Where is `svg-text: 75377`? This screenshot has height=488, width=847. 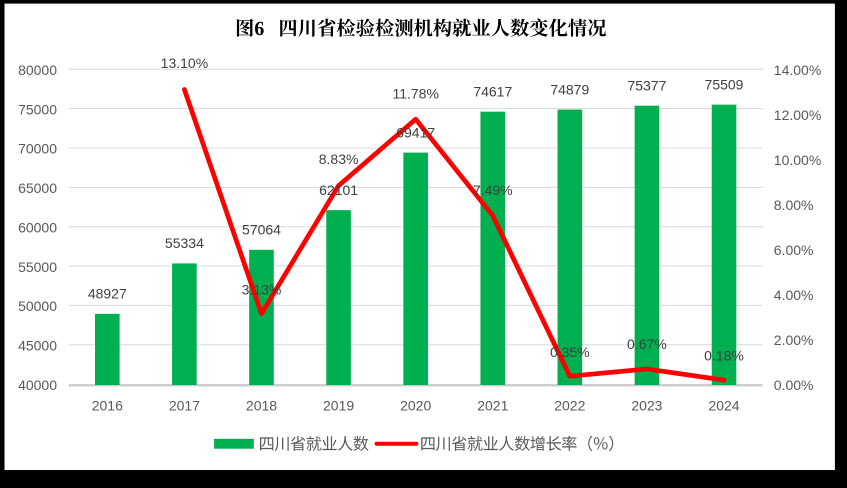 svg-text: 75377 is located at coordinates (646, 85).